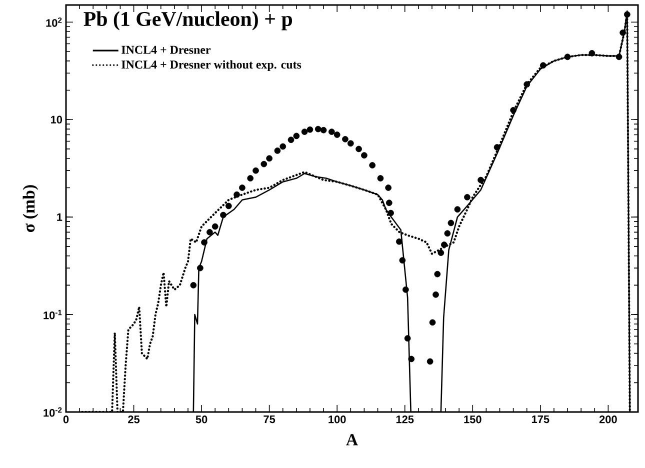  Describe the element at coordinates (473, 420) in the screenshot. I see `x-tick-label: 150` at that location.